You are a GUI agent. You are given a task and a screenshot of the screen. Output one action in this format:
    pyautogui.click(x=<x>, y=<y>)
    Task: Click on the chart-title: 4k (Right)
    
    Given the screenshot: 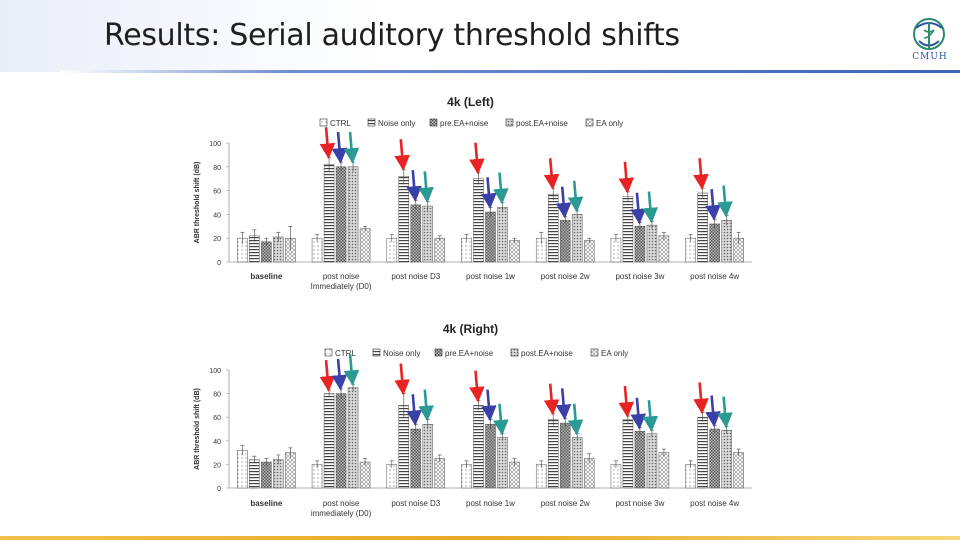 What is the action you would take?
    pyautogui.click(x=470, y=329)
    